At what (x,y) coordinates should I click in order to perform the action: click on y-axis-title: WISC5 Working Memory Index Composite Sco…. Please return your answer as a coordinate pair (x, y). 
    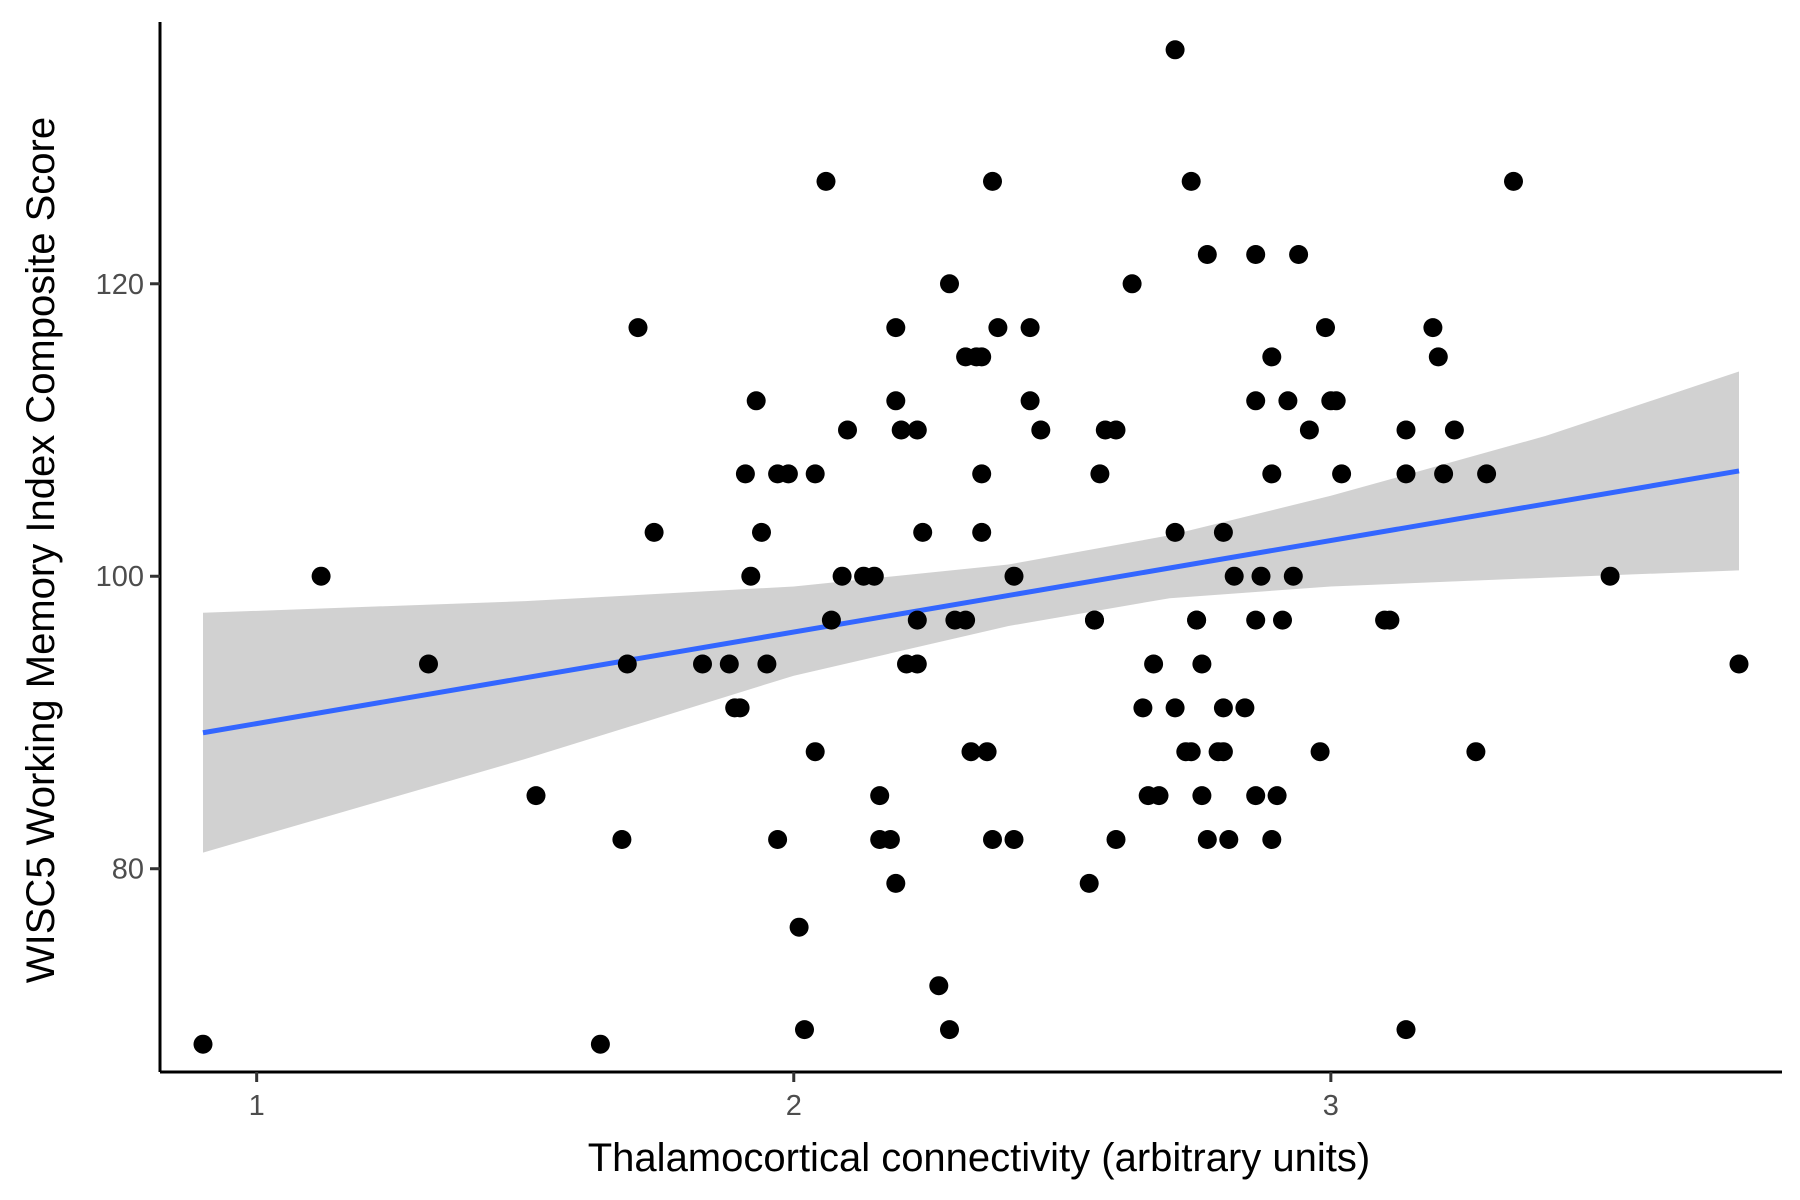
    Looking at the image, I should click on (41, 550).